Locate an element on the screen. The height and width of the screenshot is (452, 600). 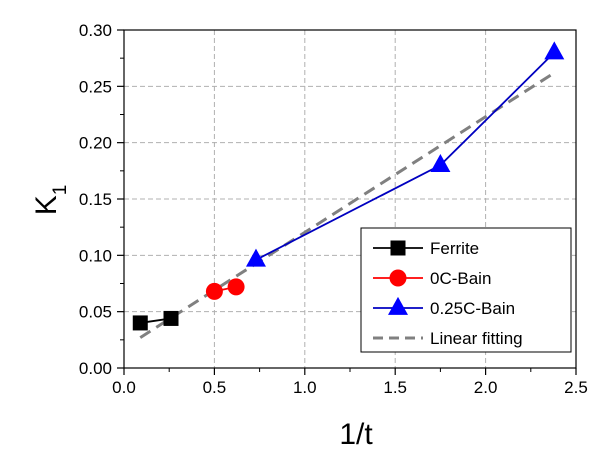
y-axis-title-subscript: 1 is located at coordinates (60, 190).